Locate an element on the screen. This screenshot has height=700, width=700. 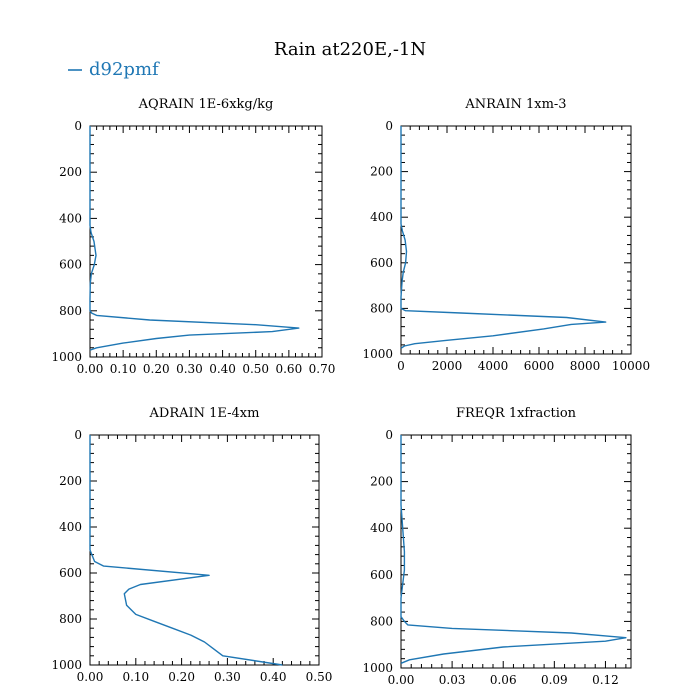
figure-title: Rain at220E,-1N is located at coordinates (350, 49).